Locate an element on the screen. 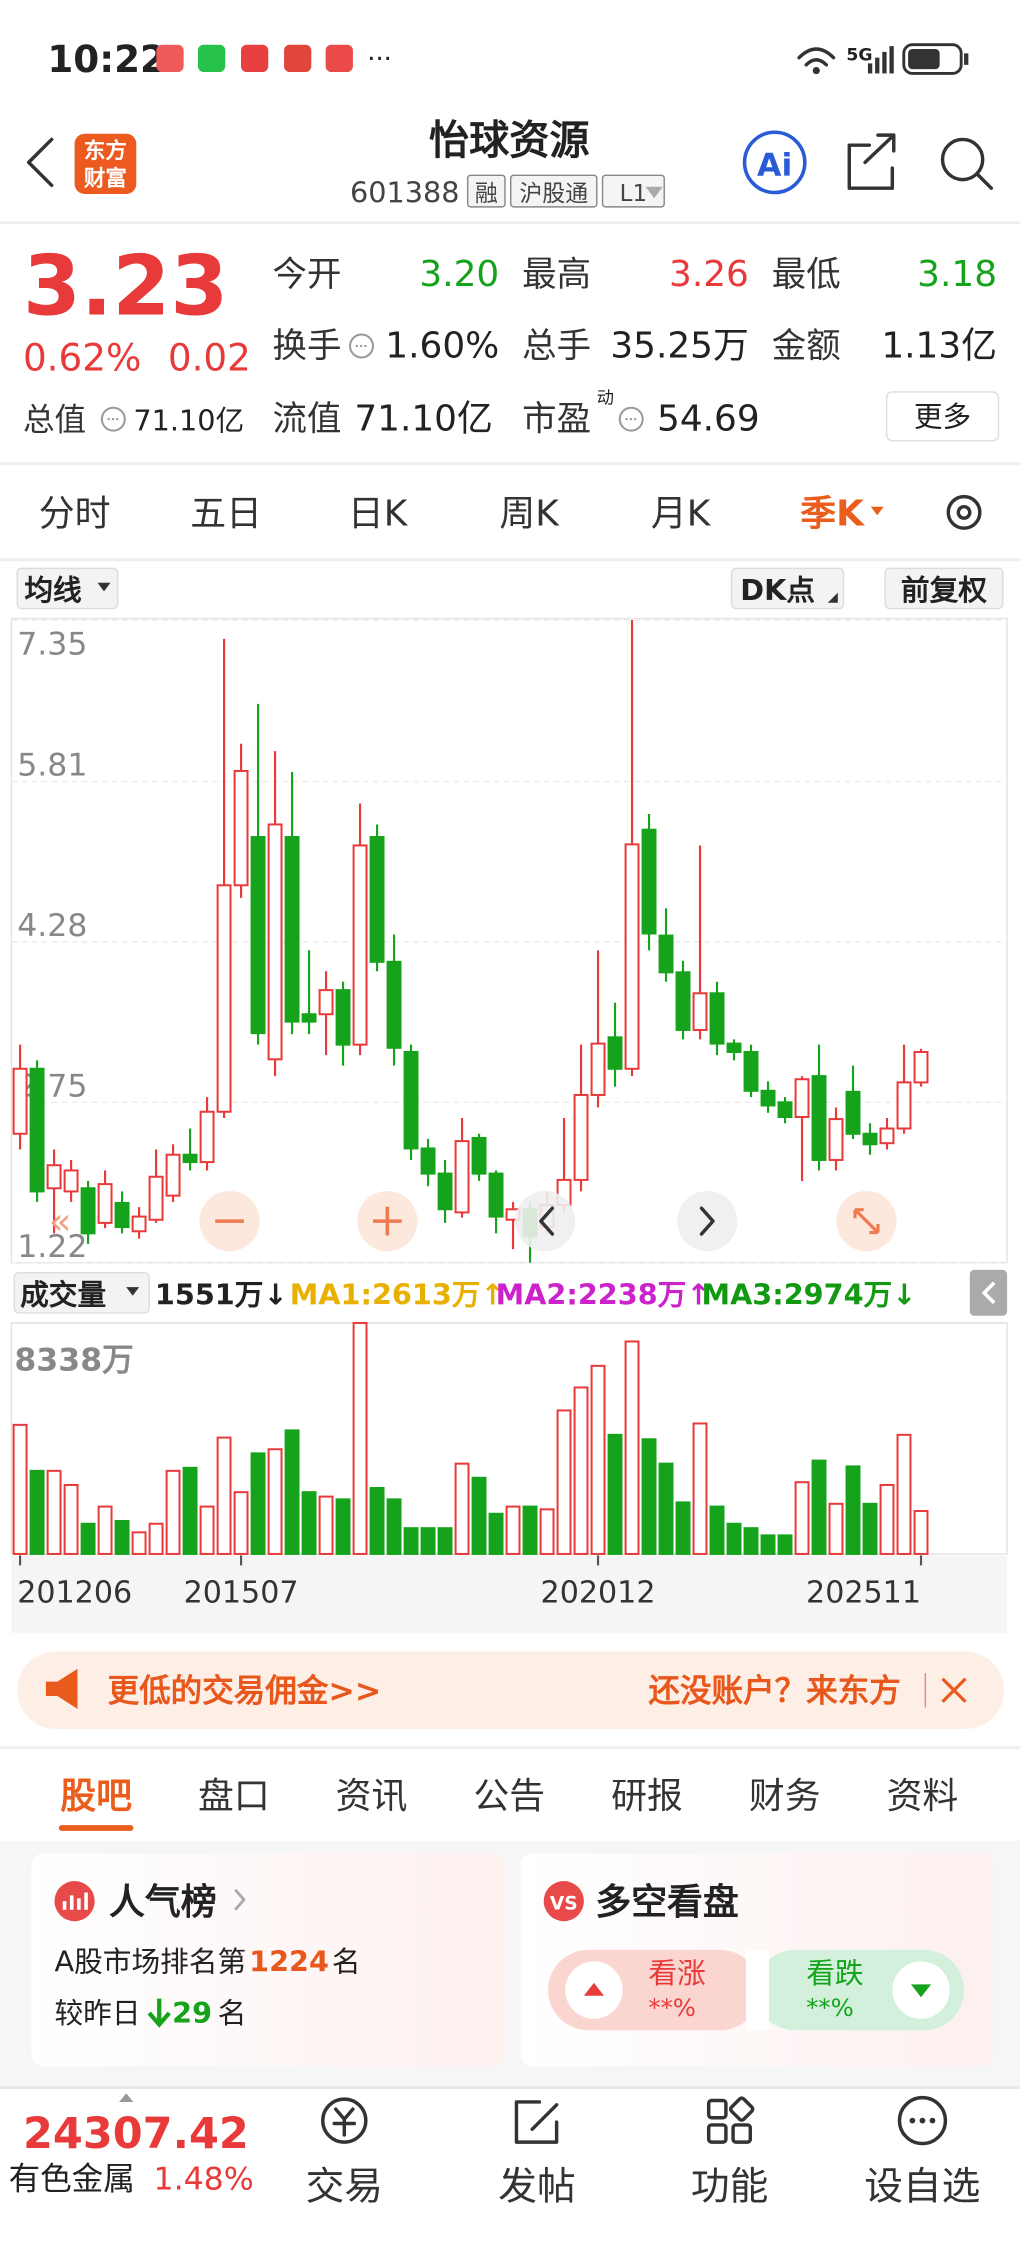 This screenshot has width=1020, height=2250. stock-name: 怡球资源 is located at coordinates (509, 141).